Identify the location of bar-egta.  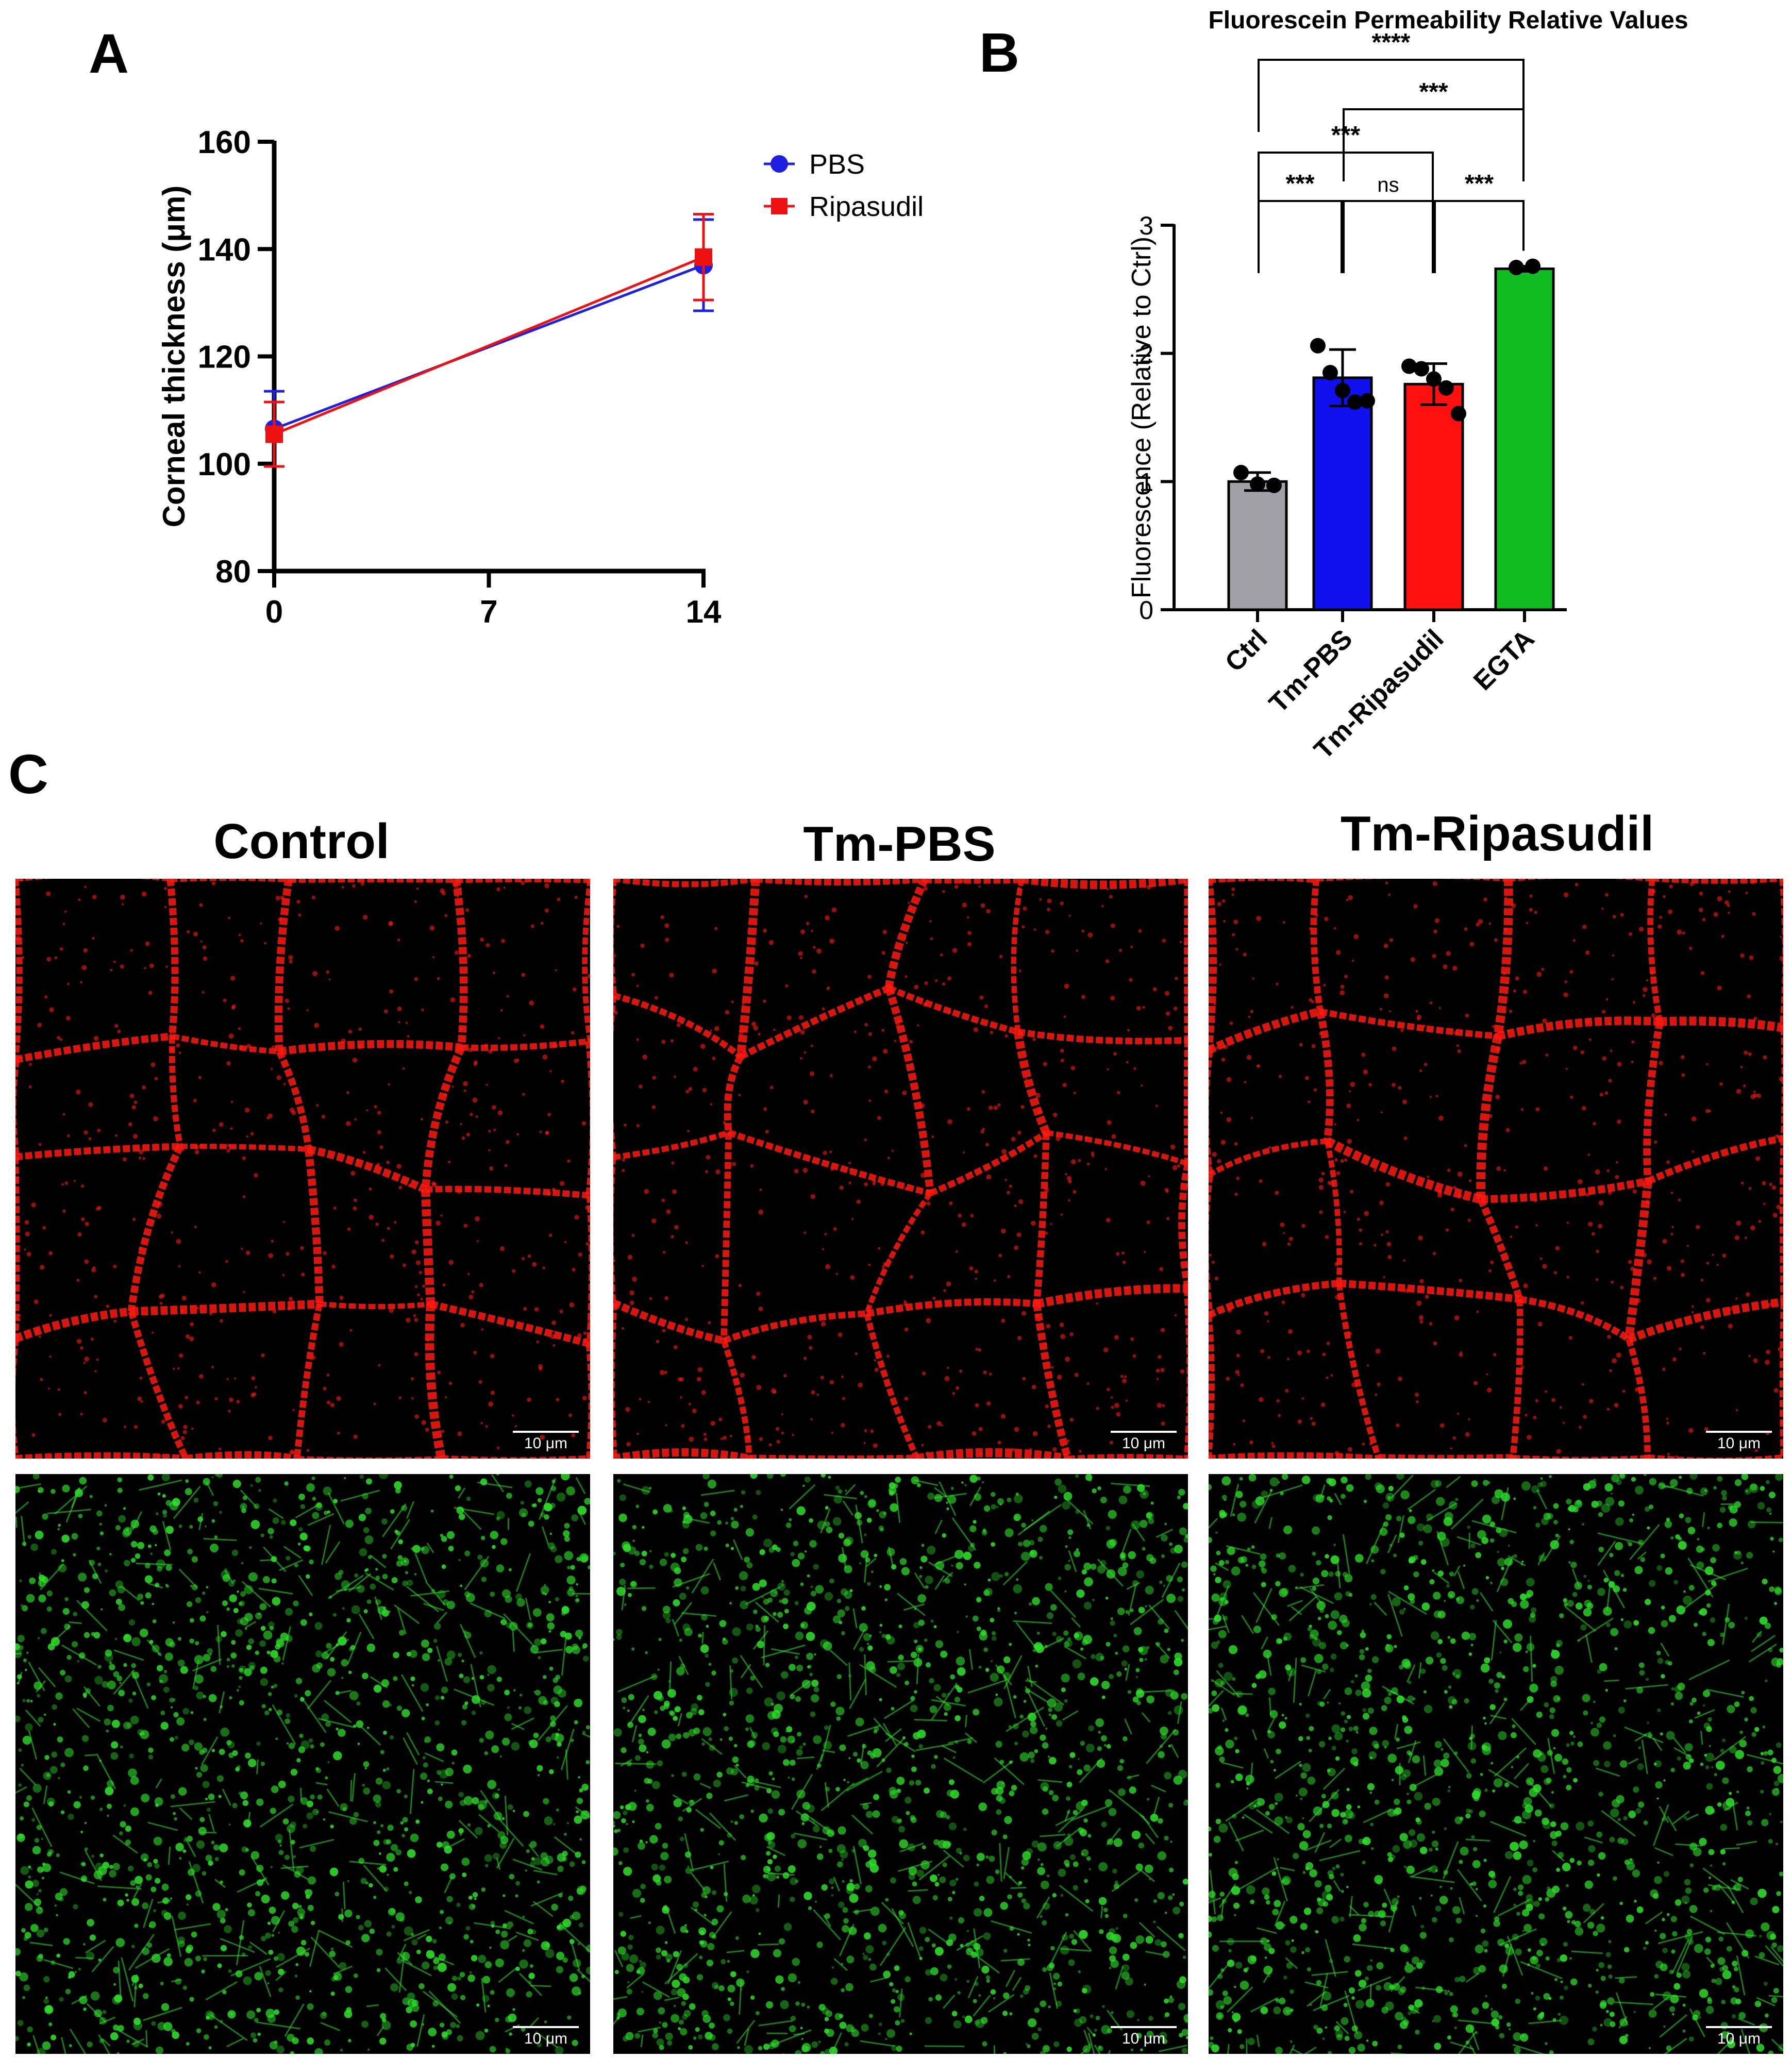
(1524, 439).